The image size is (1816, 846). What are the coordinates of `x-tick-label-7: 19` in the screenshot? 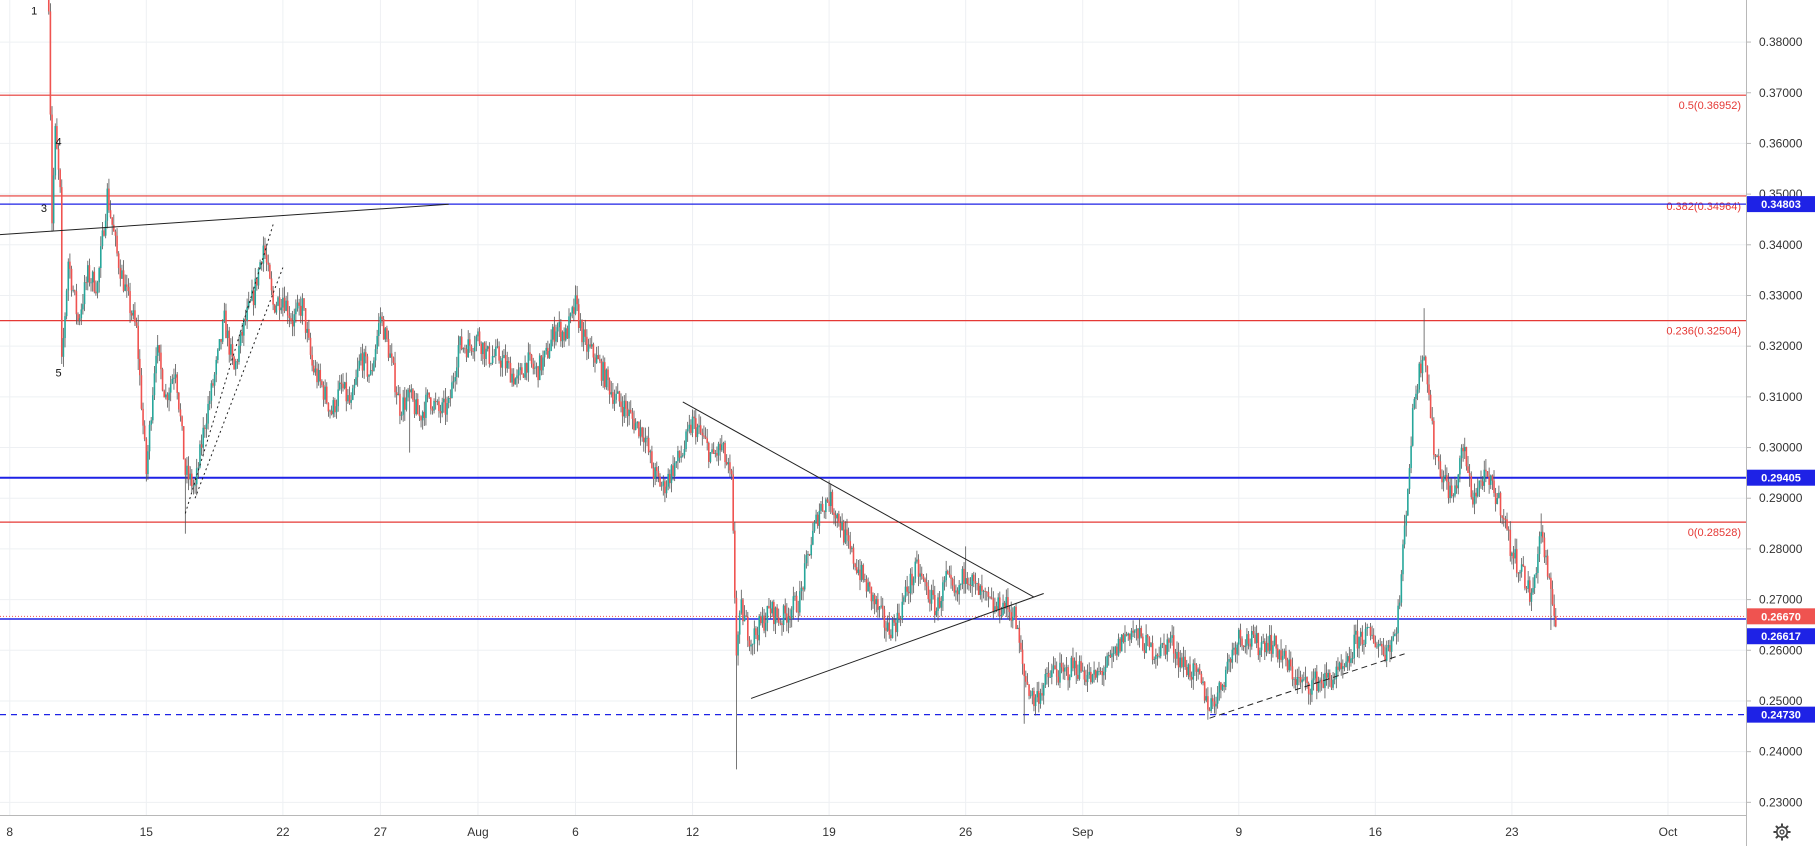 It's located at (829, 832).